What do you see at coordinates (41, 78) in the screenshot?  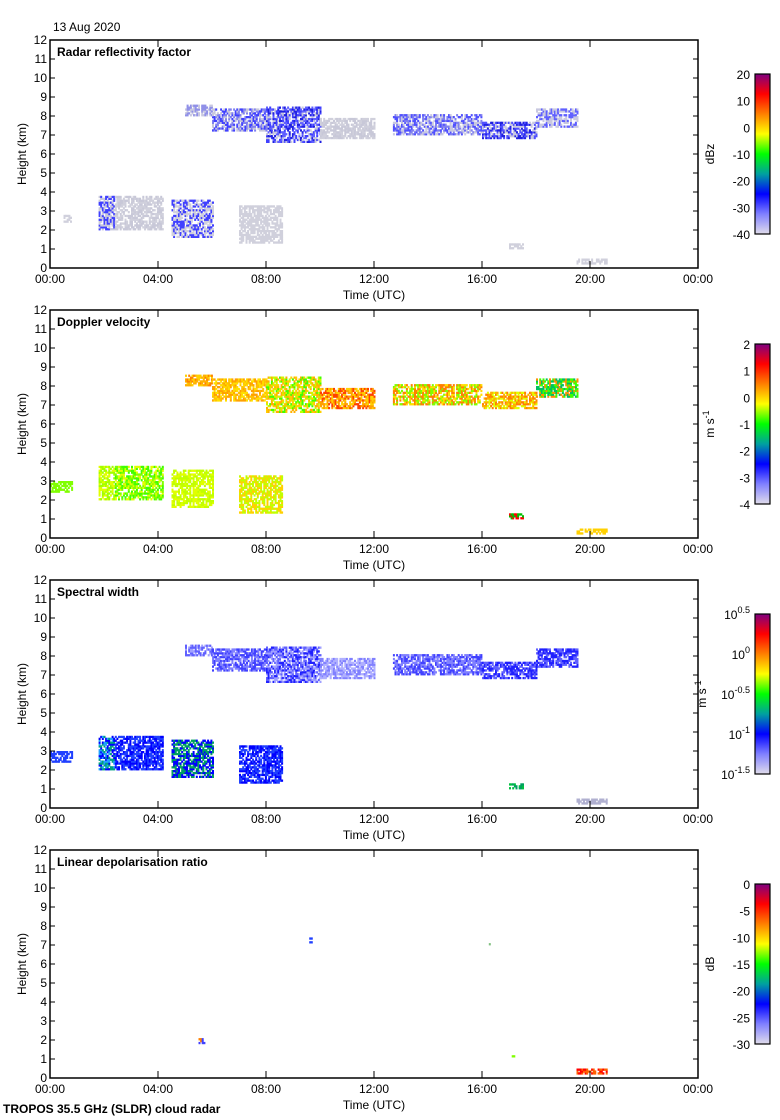 I see `y-tick-label: 10` at bounding box center [41, 78].